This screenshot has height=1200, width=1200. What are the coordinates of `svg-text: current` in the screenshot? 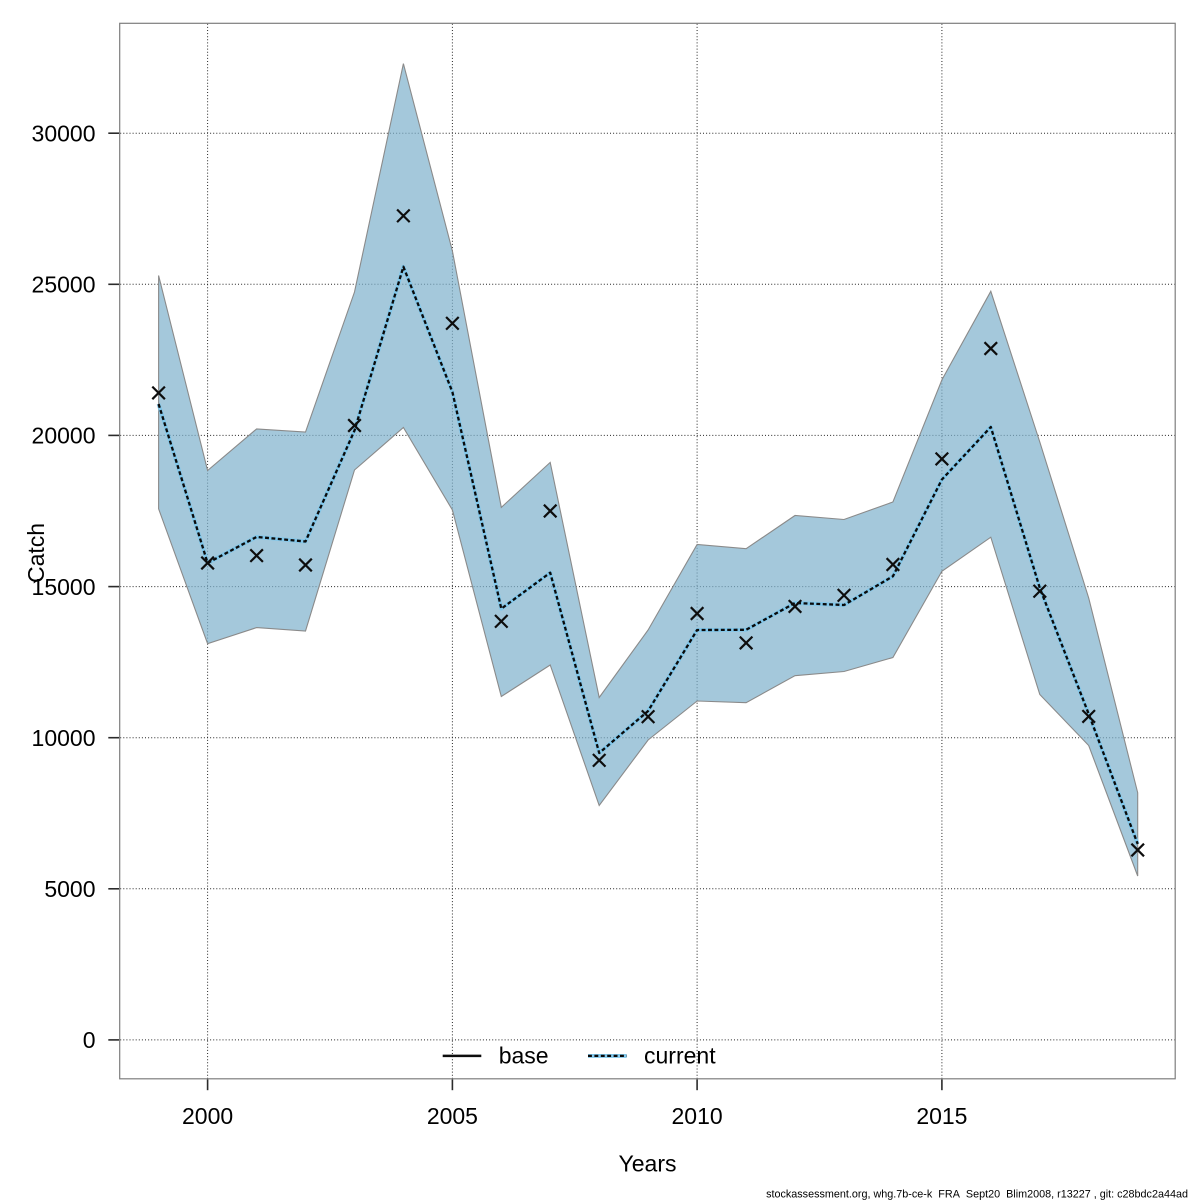 It's located at (680, 1055).